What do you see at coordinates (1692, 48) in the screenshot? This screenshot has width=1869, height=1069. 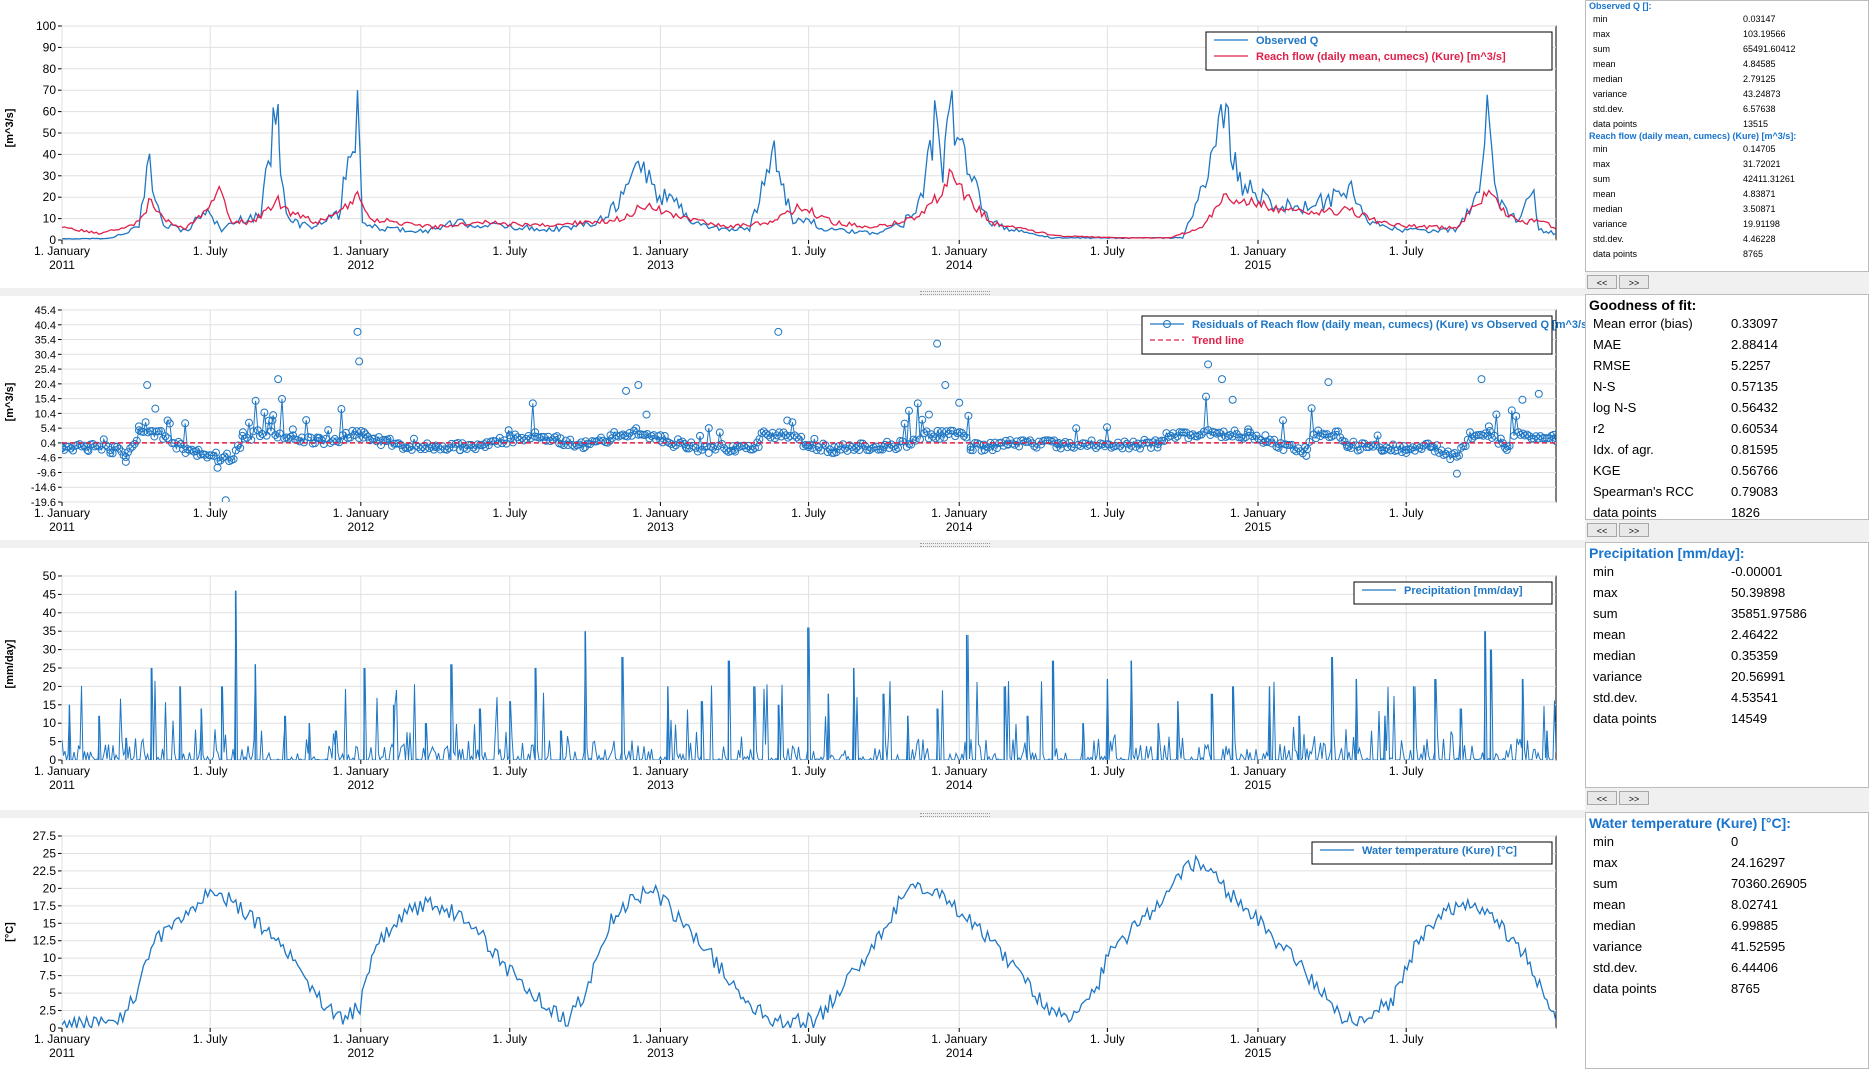 I see `stat-row: sum 65491.60412` at bounding box center [1692, 48].